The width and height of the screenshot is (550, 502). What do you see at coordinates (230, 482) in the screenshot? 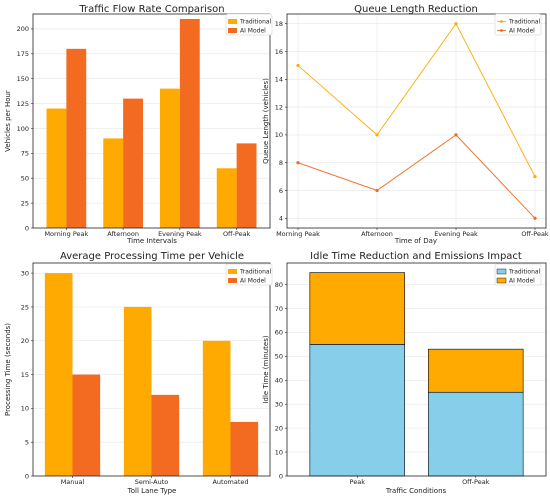
I see `x-tick-label: Automated` at bounding box center [230, 482].